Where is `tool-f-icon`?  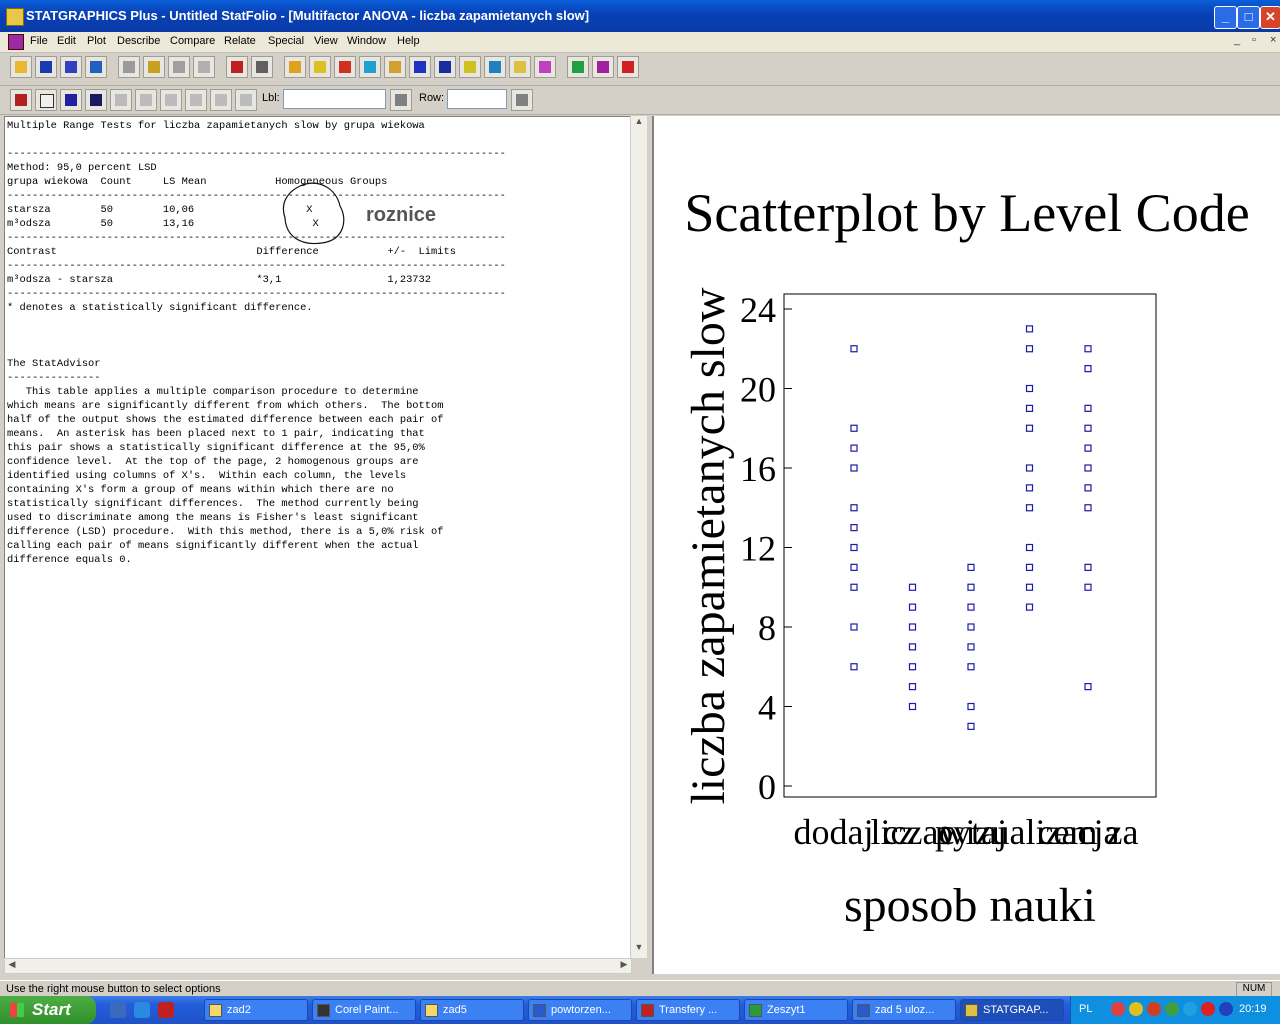
tool-f-icon is located at coordinates (246, 100).